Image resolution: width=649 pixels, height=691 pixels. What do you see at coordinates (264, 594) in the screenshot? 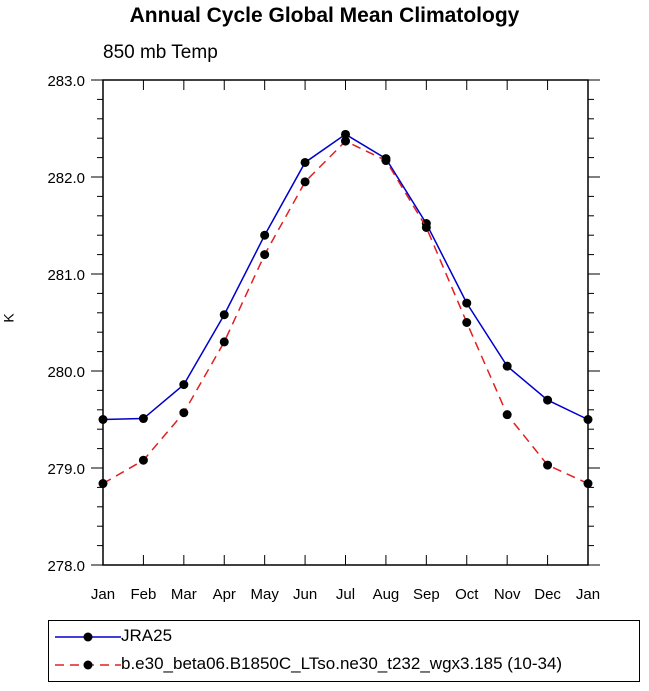
I see `x-tick-label: May` at bounding box center [264, 594].